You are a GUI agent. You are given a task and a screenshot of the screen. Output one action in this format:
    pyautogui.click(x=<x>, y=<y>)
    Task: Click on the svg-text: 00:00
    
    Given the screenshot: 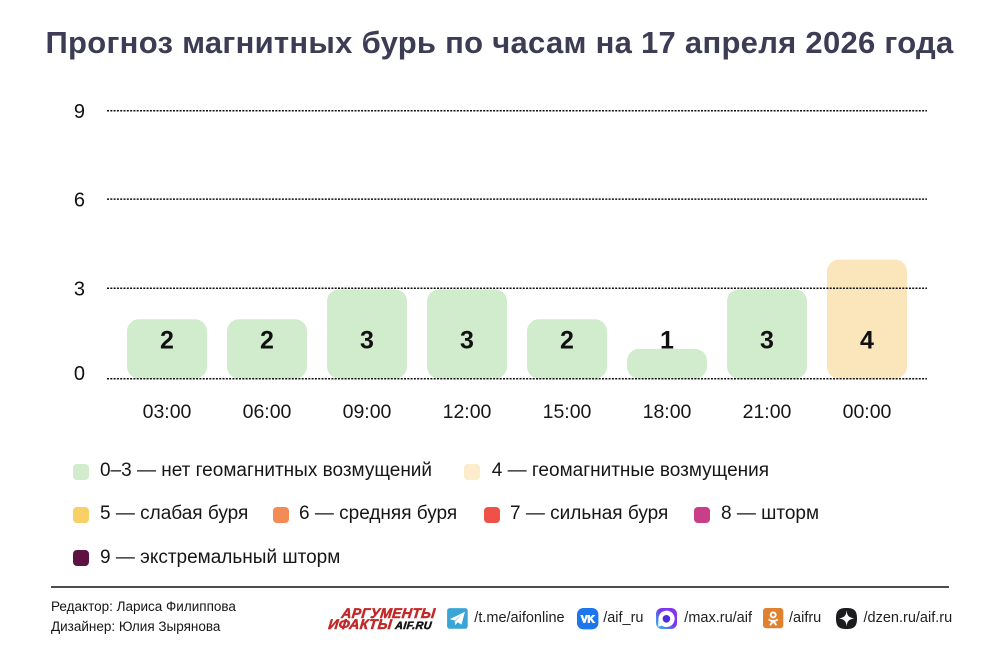 What is the action you would take?
    pyautogui.click(x=867, y=412)
    